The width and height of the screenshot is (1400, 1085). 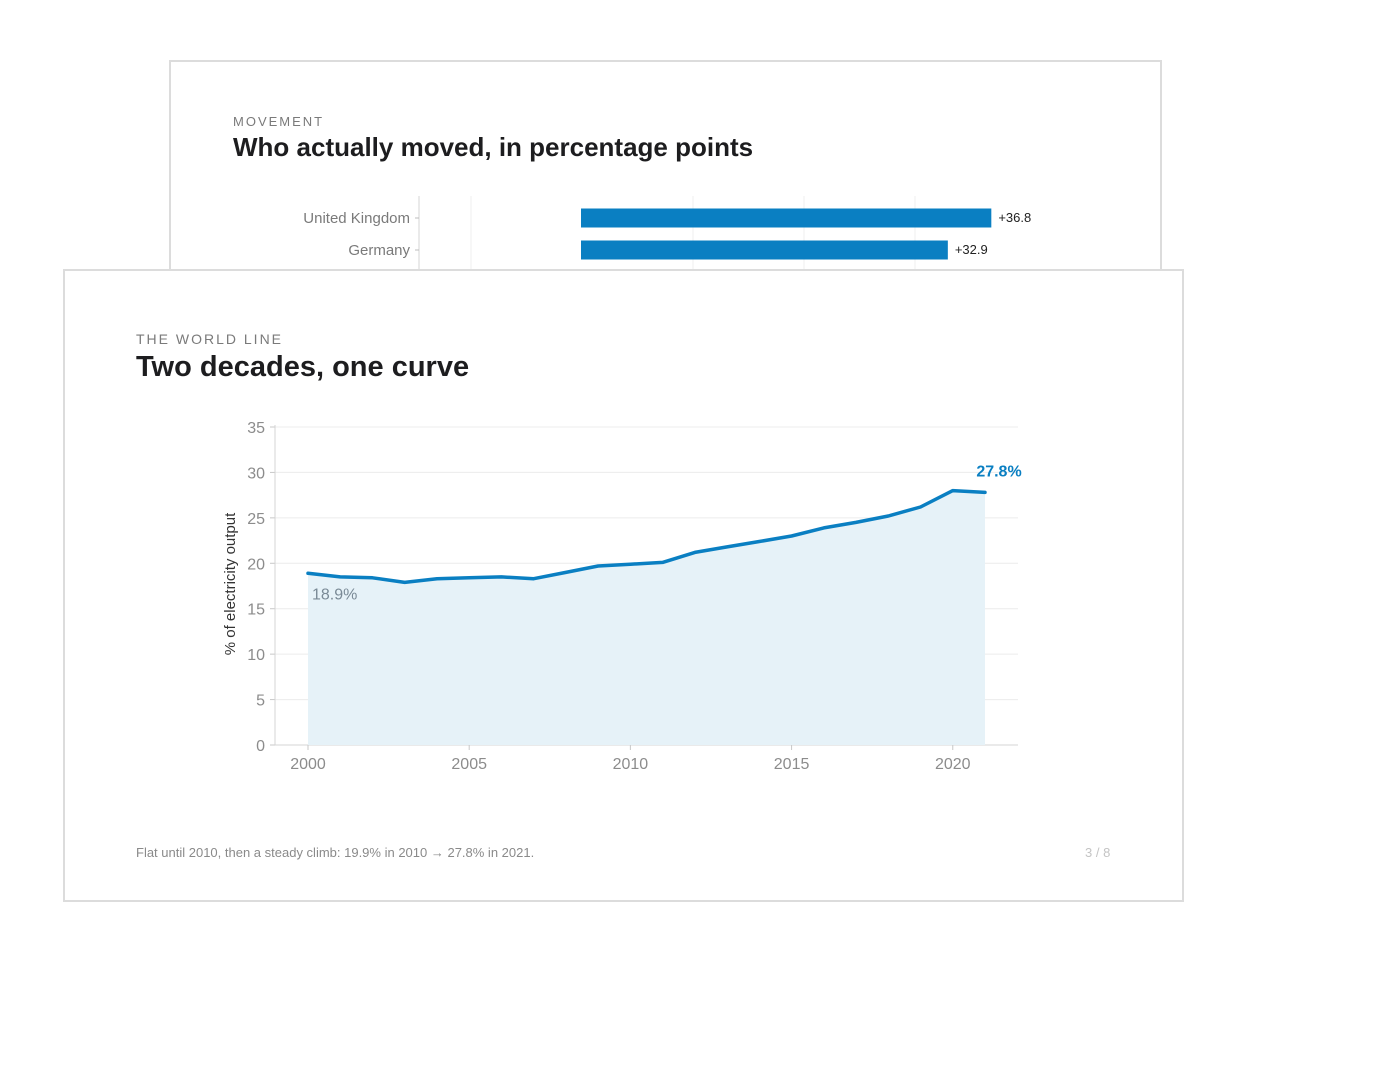 What do you see at coordinates (260, 701) in the screenshot?
I see `y-tick-label: 5` at bounding box center [260, 701].